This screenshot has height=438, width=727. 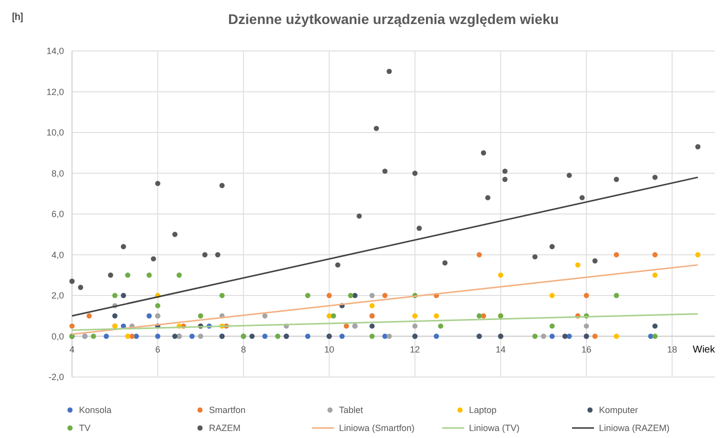 What do you see at coordinates (227, 410) in the screenshot?
I see `legend-label: Smartfon` at bounding box center [227, 410].